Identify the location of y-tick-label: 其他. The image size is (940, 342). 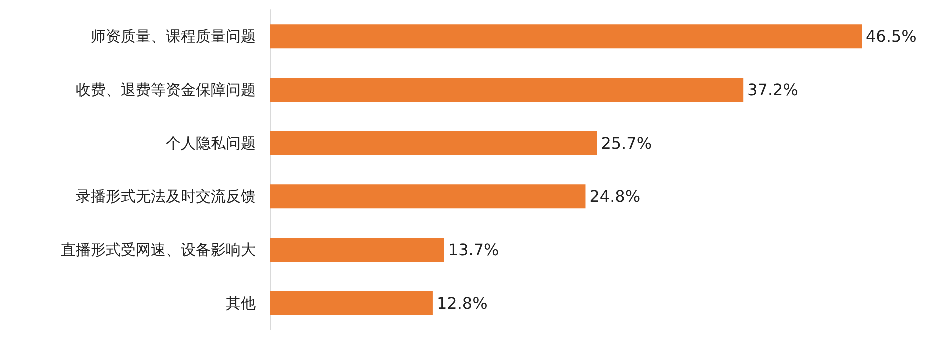
(241, 303).